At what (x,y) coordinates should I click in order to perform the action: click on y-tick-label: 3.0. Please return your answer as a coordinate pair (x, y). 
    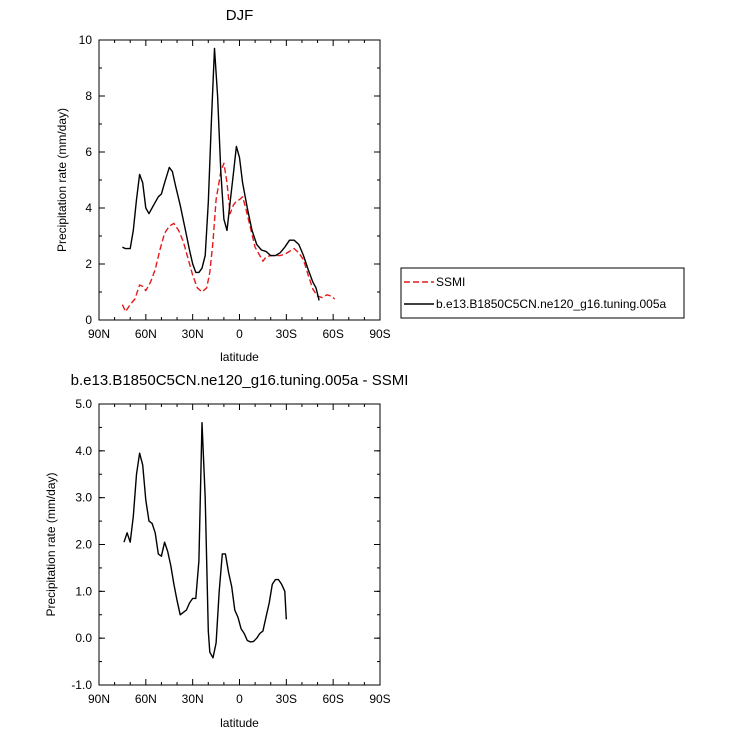
    Looking at the image, I should click on (83, 498).